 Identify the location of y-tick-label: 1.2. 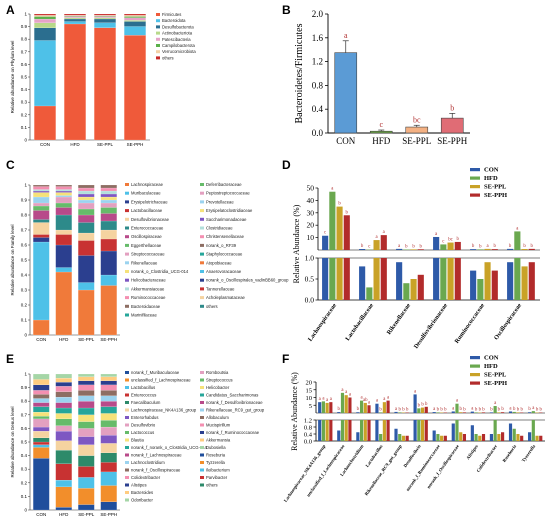
(308, 421).